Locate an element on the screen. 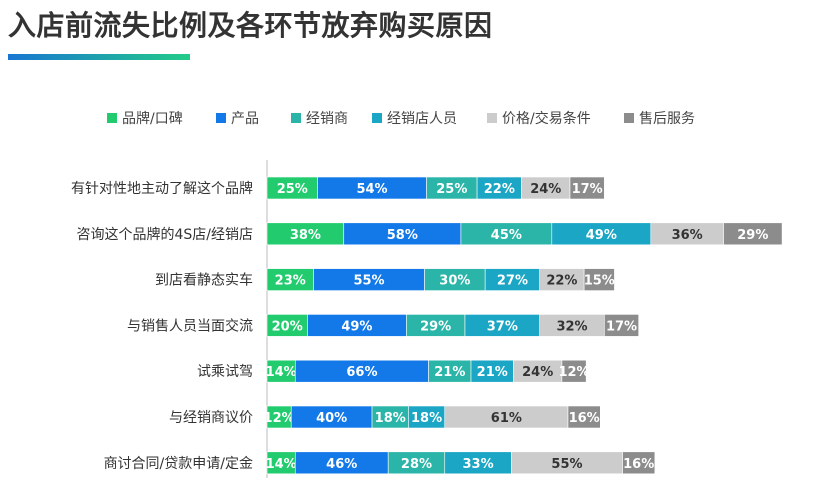 The width and height of the screenshot is (823, 483). title-underline is located at coordinates (99, 57).